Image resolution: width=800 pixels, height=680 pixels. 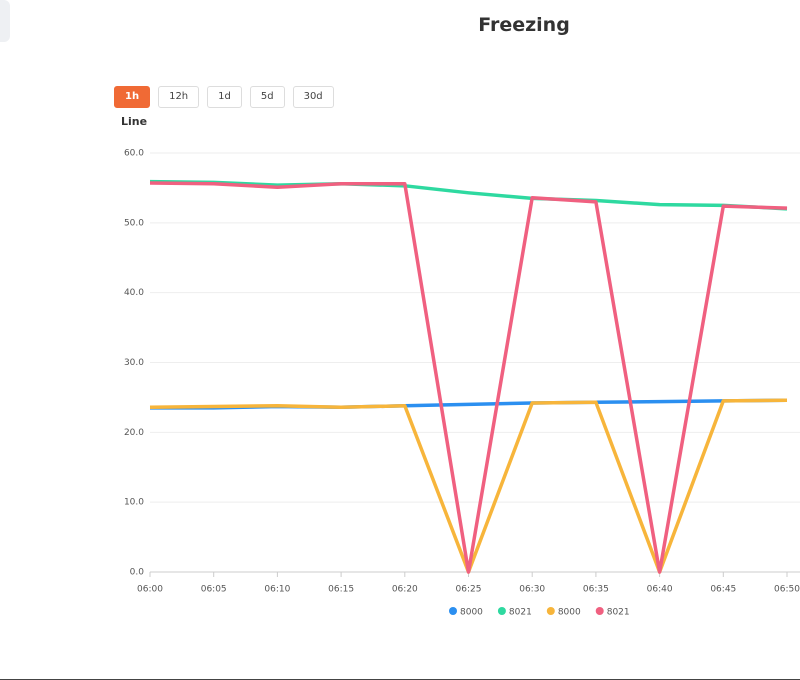 What do you see at coordinates (313, 97) in the screenshot?
I see `range-button: 30d` at bounding box center [313, 97].